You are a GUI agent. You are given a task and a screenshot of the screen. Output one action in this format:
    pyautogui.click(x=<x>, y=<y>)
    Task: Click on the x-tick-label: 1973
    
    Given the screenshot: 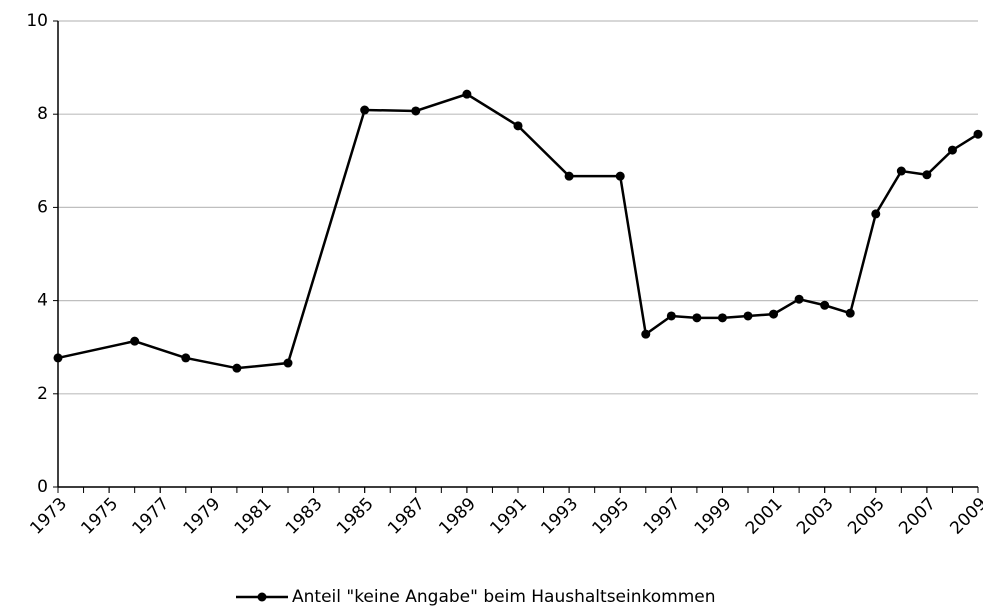 What is the action you would take?
    pyautogui.click(x=48, y=516)
    